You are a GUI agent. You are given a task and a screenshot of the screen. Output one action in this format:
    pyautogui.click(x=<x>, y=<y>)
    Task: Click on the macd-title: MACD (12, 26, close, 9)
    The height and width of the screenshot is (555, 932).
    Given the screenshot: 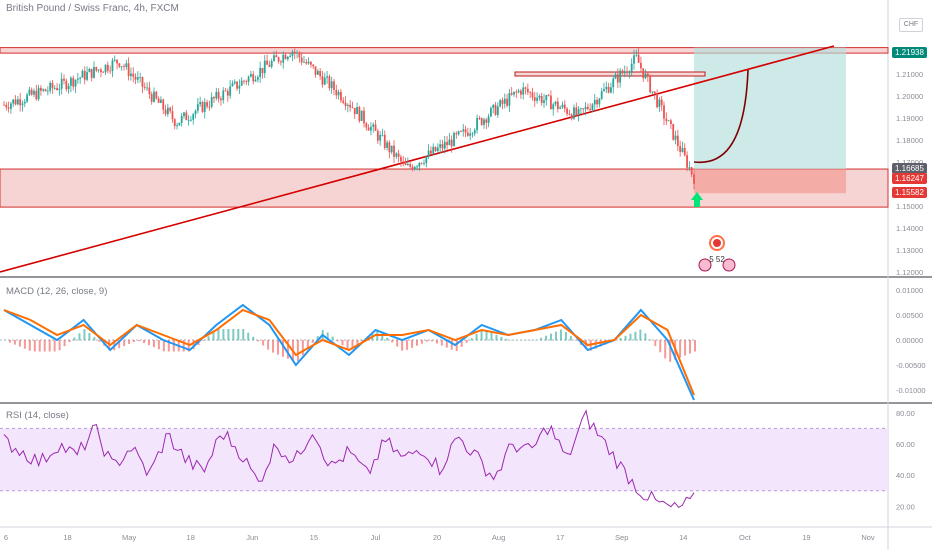 What is the action you would take?
    pyautogui.click(x=57, y=291)
    